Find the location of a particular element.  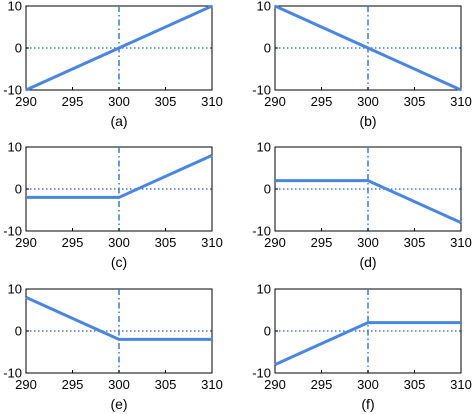

subplot-caption: (b) is located at coordinates (367, 121).